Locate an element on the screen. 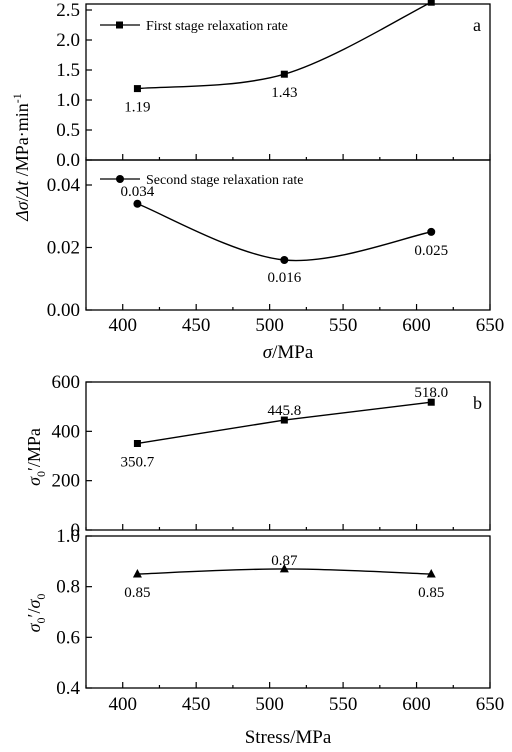  data-label: 0.87 is located at coordinates (284, 561).